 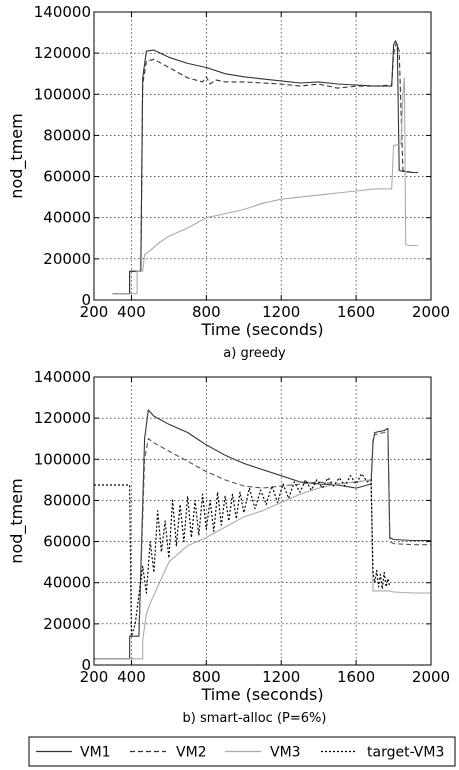 What do you see at coordinates (255, 718) in the screenshot?
I see `panel-caption: b) smart-alloc (P=6%)` at bounding box center [255, 718].